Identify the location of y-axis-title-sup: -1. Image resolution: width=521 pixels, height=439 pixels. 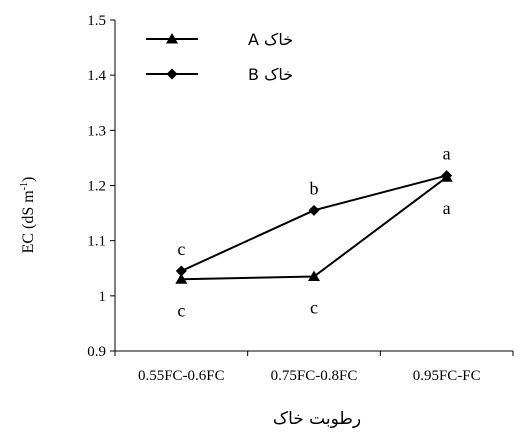
(24, 186).